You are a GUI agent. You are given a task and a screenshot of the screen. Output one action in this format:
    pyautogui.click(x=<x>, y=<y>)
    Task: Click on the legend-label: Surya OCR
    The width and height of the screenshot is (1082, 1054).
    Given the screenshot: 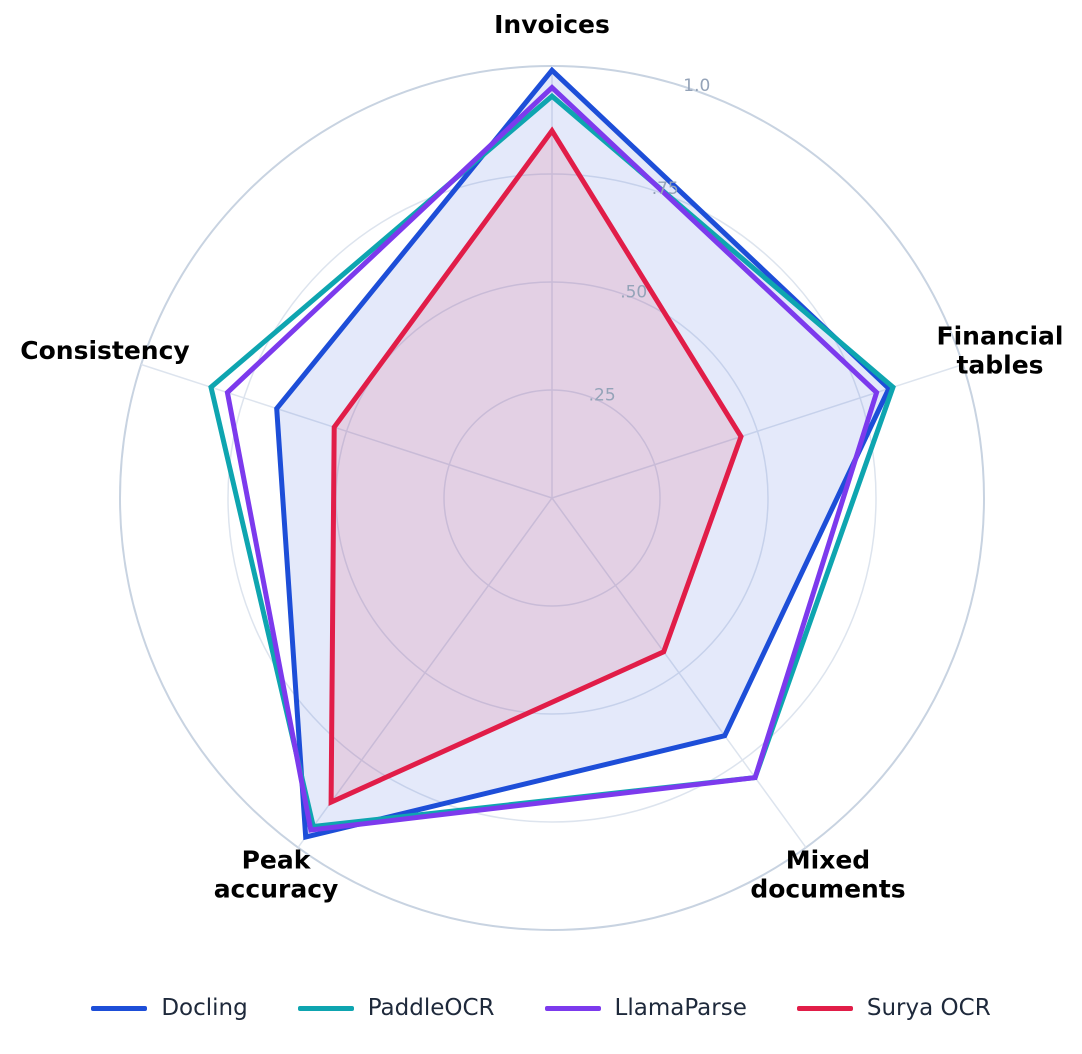 What is the action you would take?
    pyautogui.click(x=928, y=1008)
    